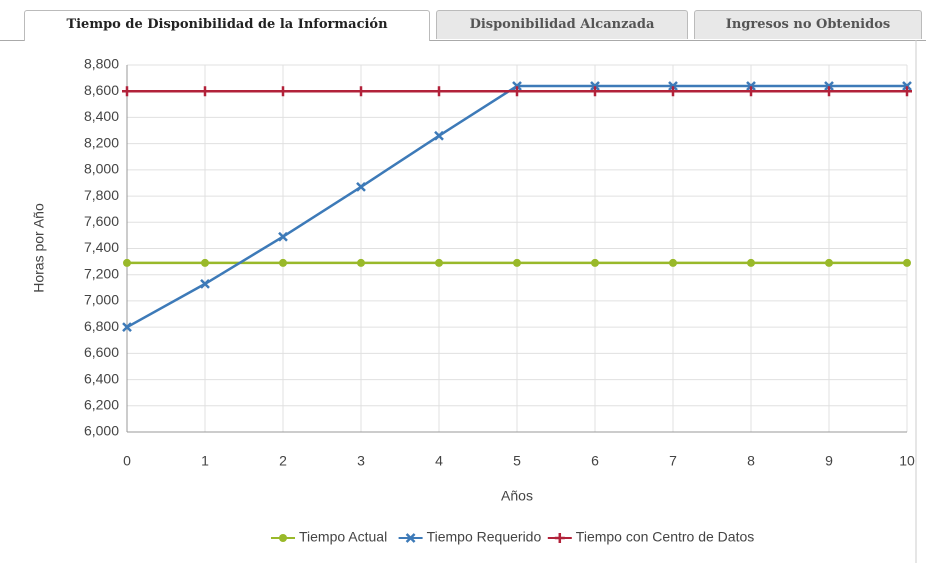  What do you see at coordinates (439, 461) in the screenshot?
I see `x-tick-label: 4` at bounding box center [439, 461].